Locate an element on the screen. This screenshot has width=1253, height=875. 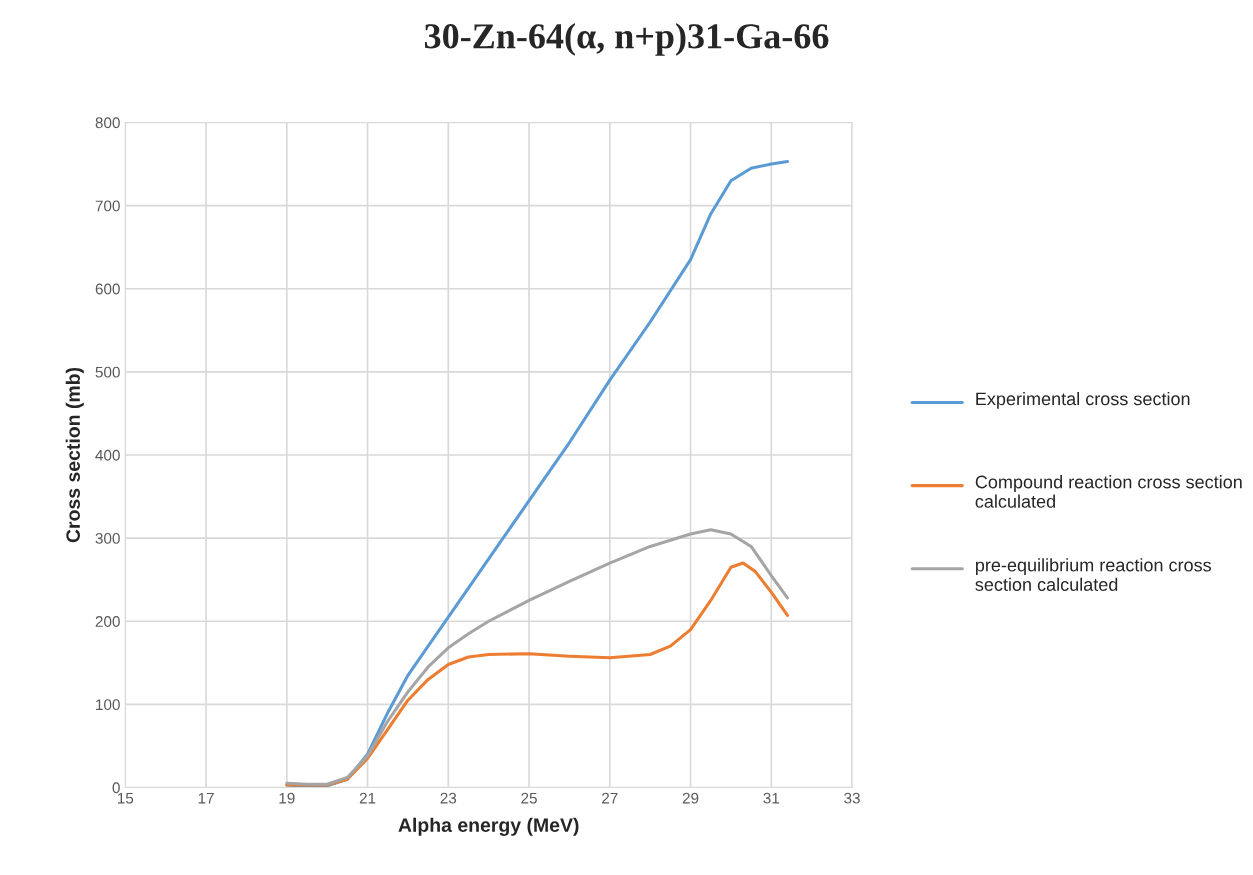
x-tick-label: 15 is located at coordinates (125, 798).